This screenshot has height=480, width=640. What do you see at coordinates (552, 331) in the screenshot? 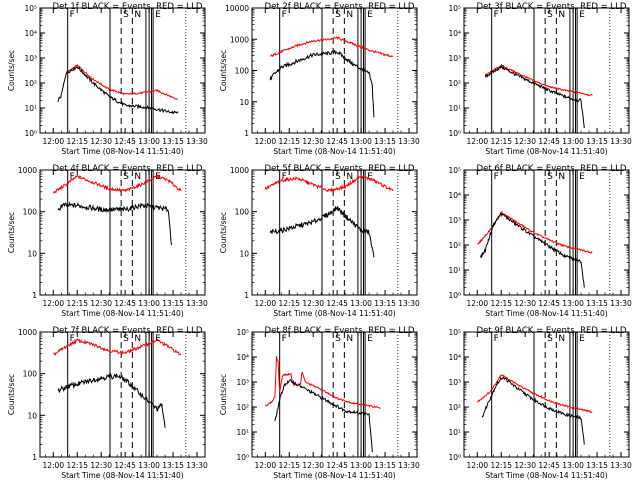
I see `panel-title: Det 9f BLACK = Events, RED = LLD` at bounding box center [552, 331].